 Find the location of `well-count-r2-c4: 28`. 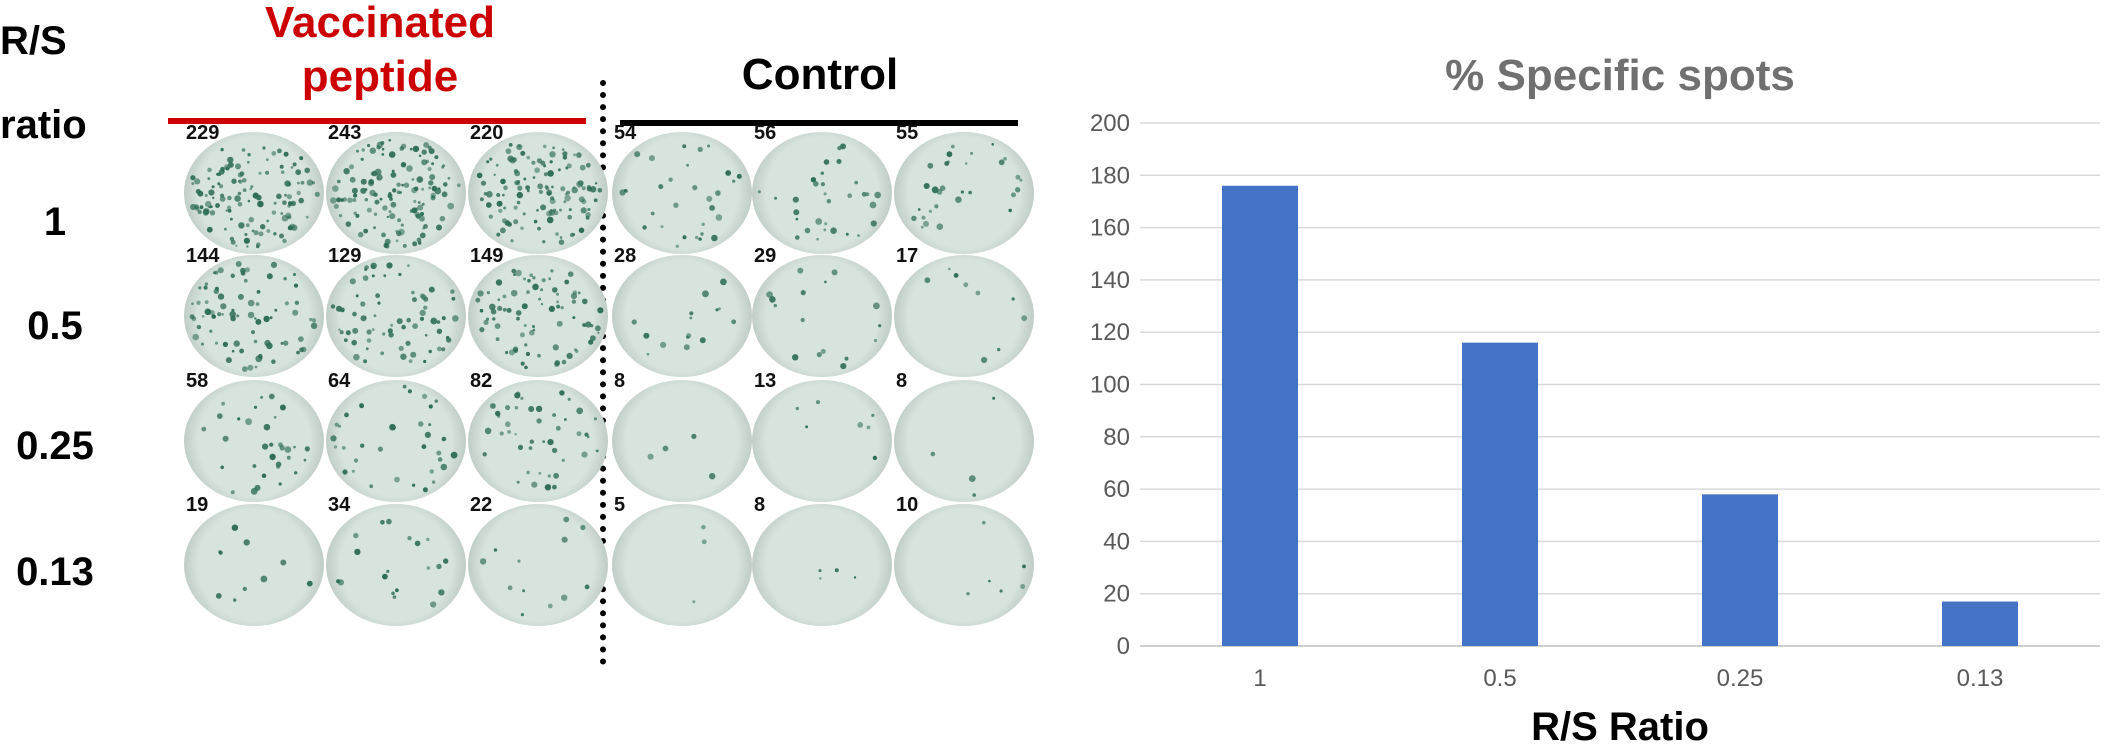

well-count-r2-c4: 28 is located at coordinates (625, 256).